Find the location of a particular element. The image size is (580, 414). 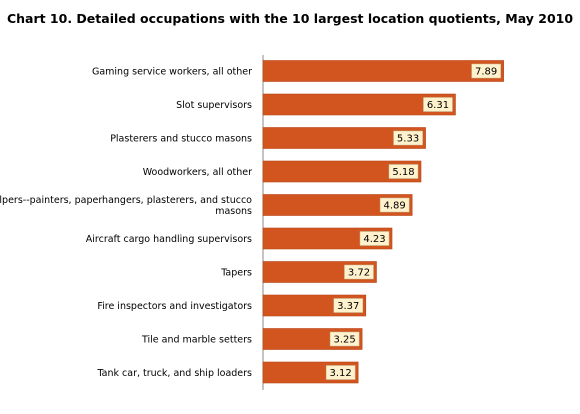

value-label: 5.33 is located at coordinates (408, 139).